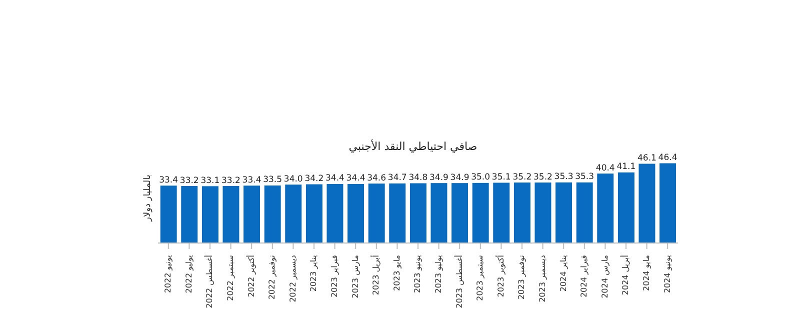 This screenshot has height=325, width=800. What do you see at coordinates (625, 275) in the screenshot?
I see `x-tick-label: أبريل 2024` at bounding box center [625, 275].